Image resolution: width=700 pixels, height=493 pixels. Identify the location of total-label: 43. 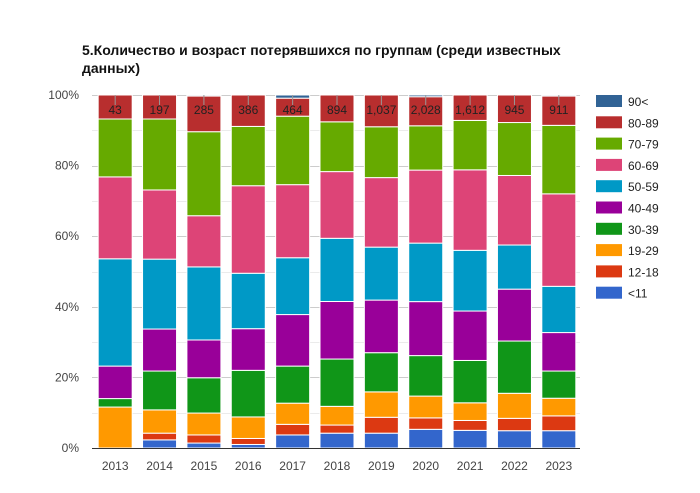
(116, 110).